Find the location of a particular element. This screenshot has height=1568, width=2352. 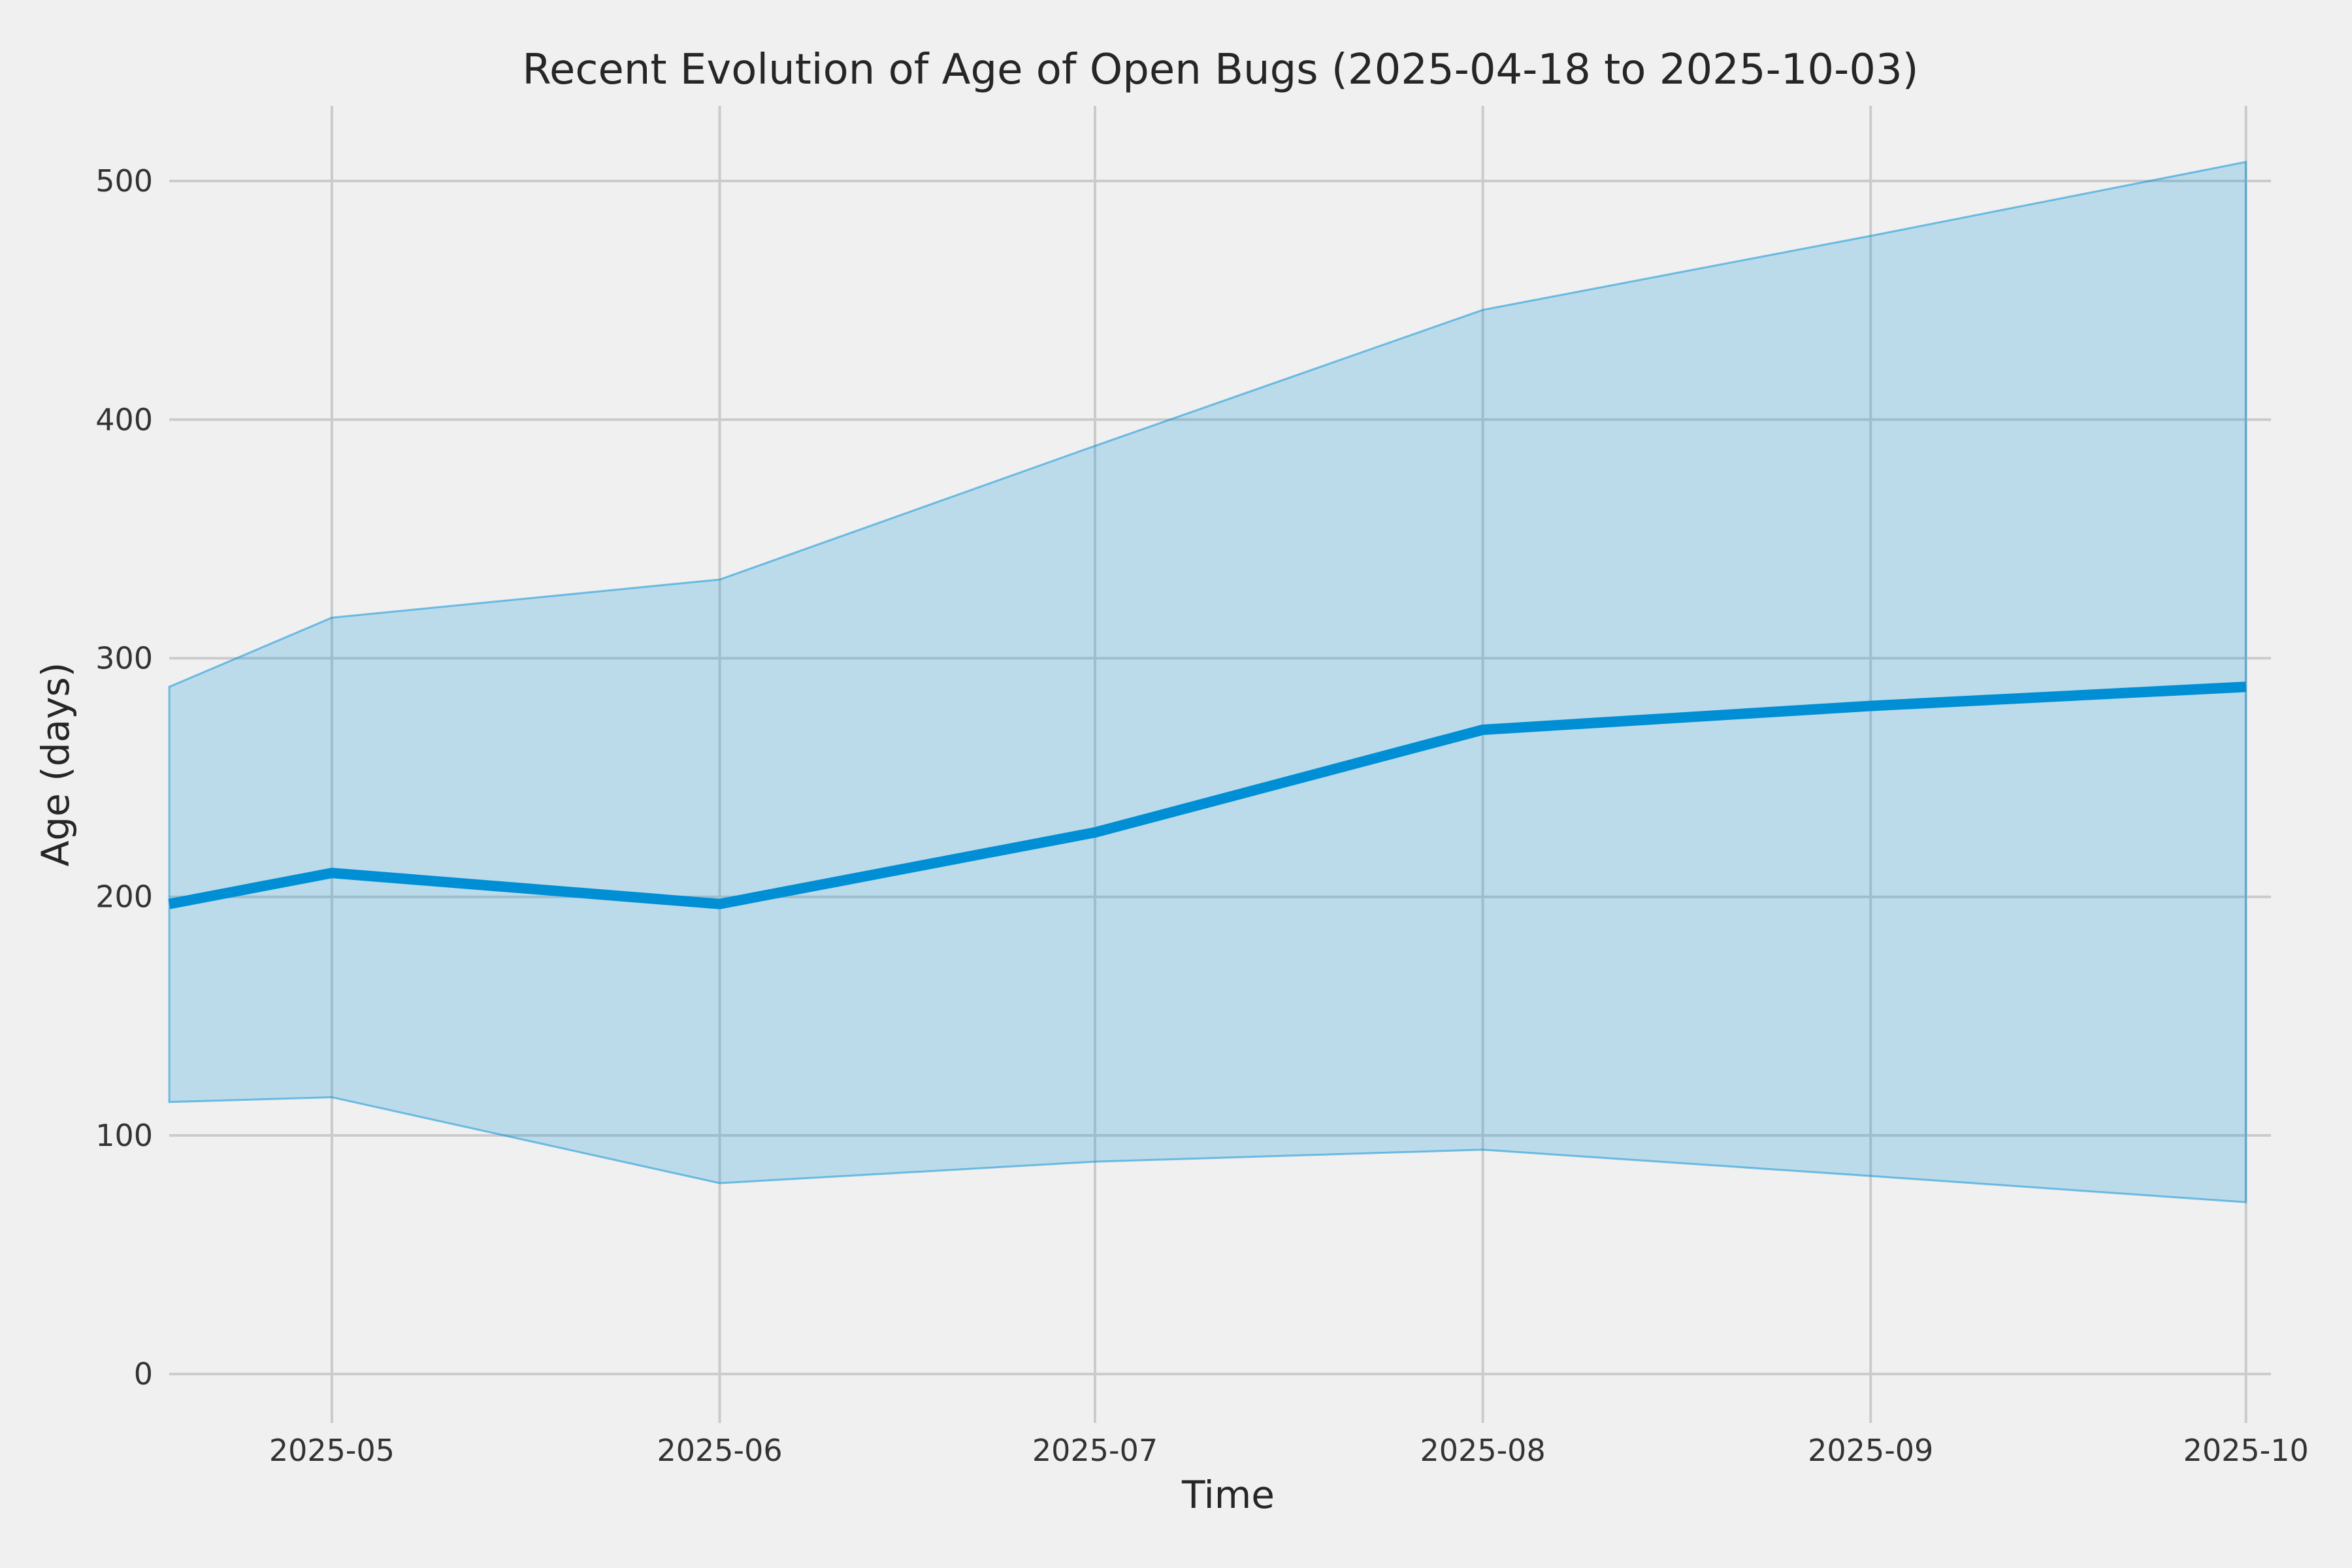

y-tick-label: 200 is located at coordinates (124, 897).